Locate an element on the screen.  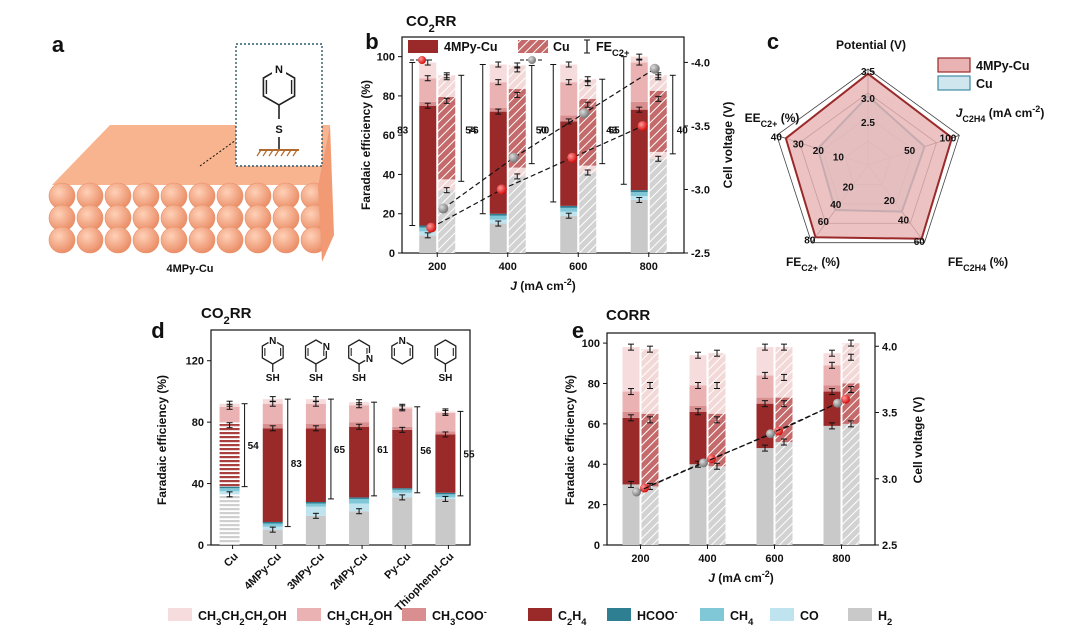
radar-axis-potential: Potential (V) is located at coordinates (871, 45).